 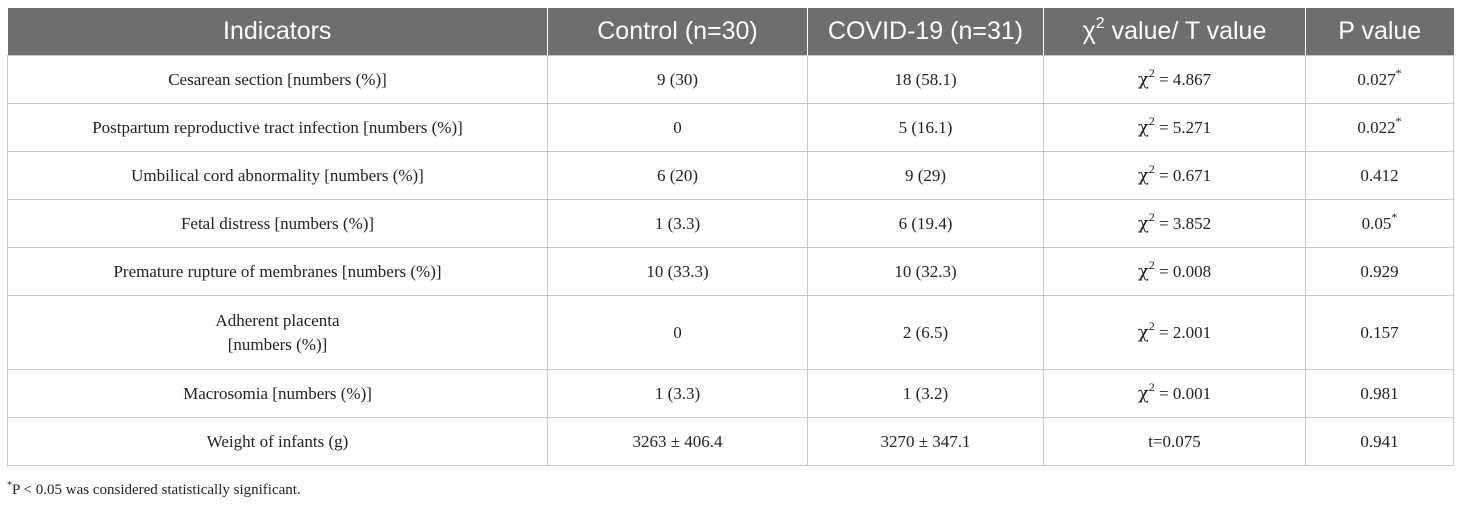 What do you see at coordinates (925, 127) in the screenshot?
I see `covid-cell: 5 (16.1)` at bounding box center [925, 127].